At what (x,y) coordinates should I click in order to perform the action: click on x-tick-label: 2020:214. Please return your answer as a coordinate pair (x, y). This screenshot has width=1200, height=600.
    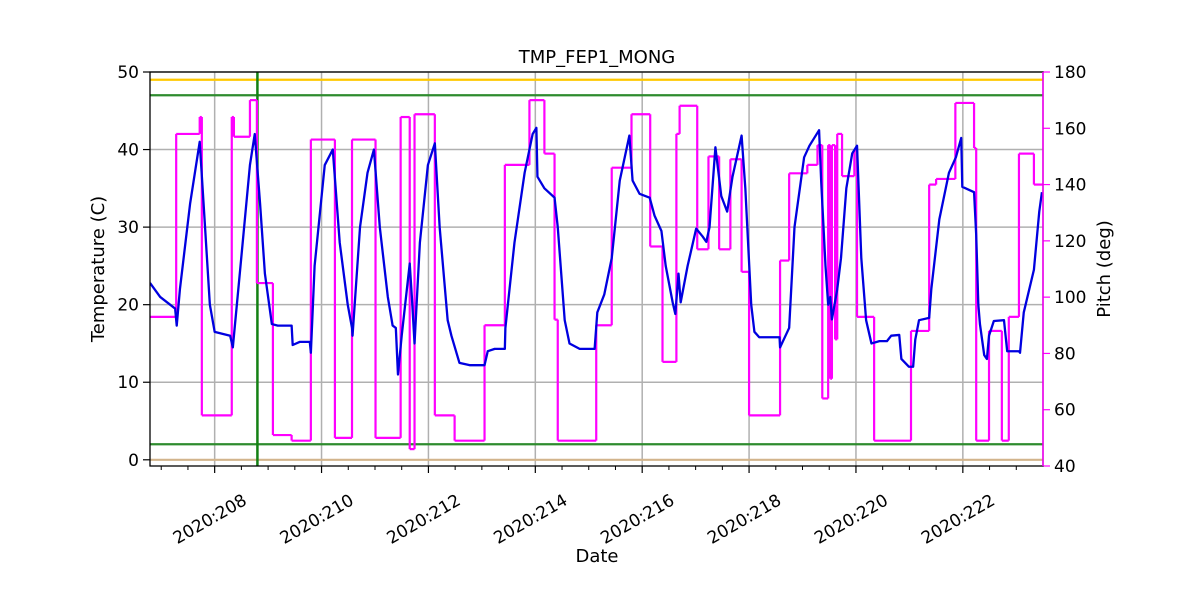
    Looking at the image, I should click on (531, 520).